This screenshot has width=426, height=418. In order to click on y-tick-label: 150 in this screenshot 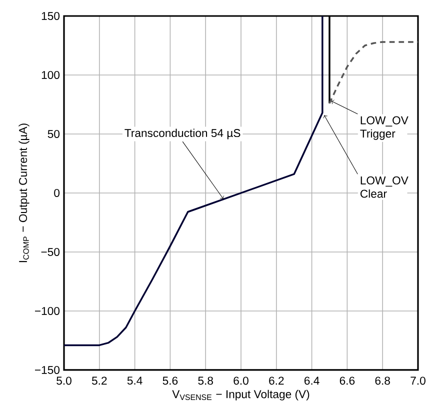, I will do `click(51, 16)`.